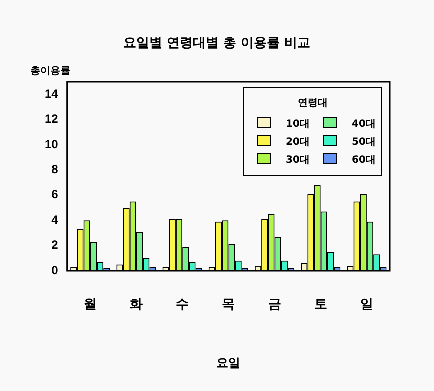 The width and height of the screenshot is (434, 391). What do you see at coordinates (298, 160) in the screenshot?
I see `legend-label: 30대` at bounding box center [298, 160].